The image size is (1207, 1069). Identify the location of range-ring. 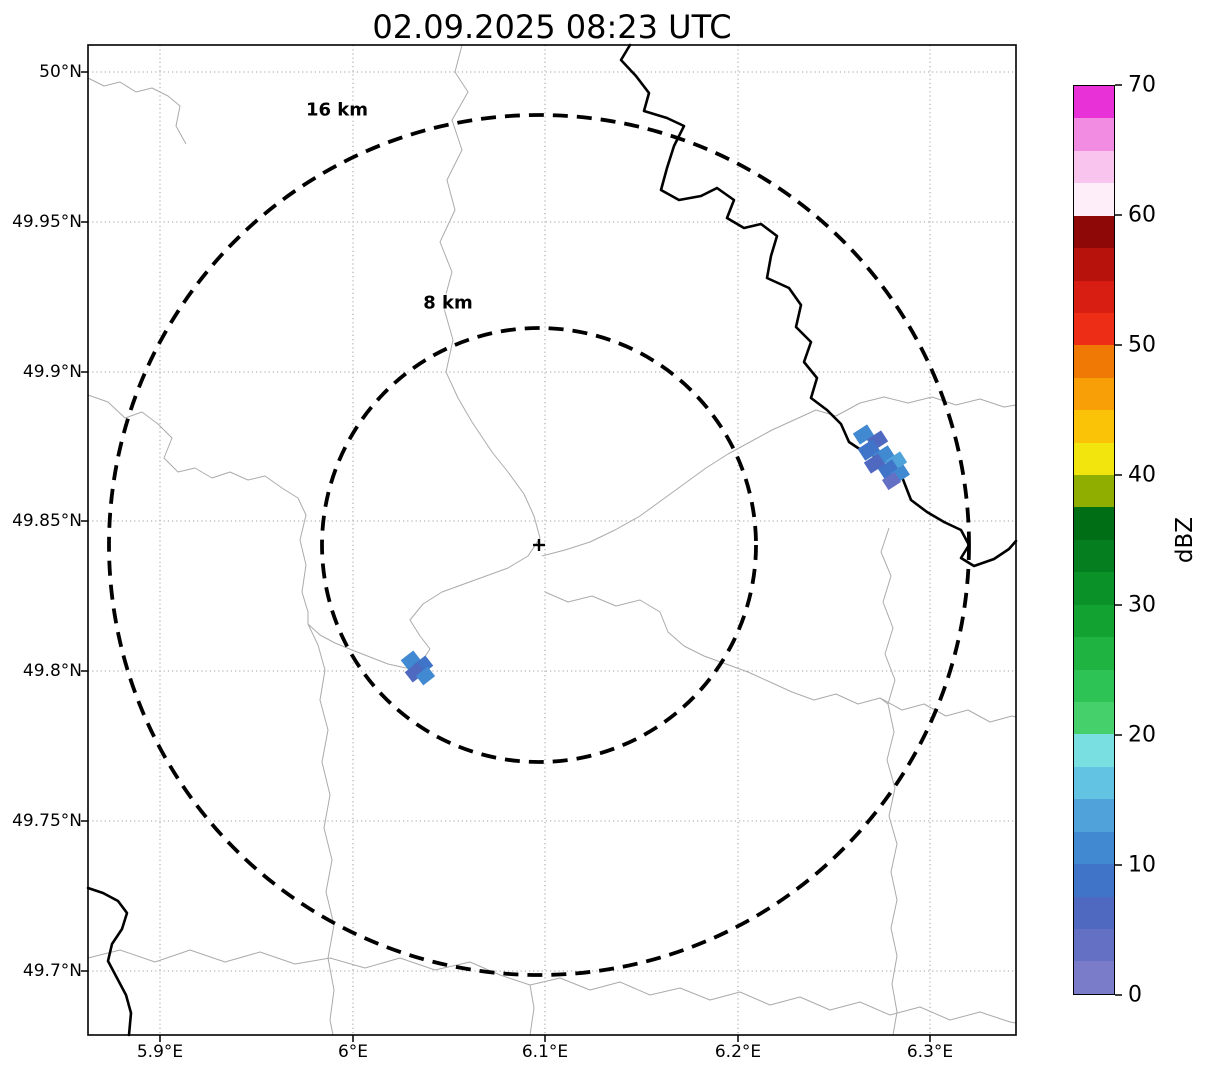
(539, 545).